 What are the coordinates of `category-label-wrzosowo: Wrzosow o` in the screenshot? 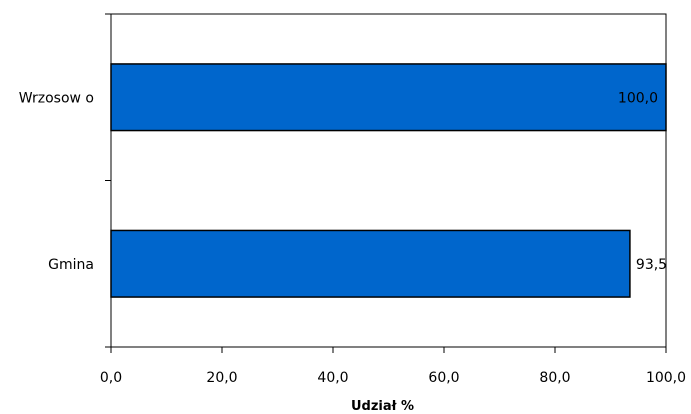 It's located at (56, 98).